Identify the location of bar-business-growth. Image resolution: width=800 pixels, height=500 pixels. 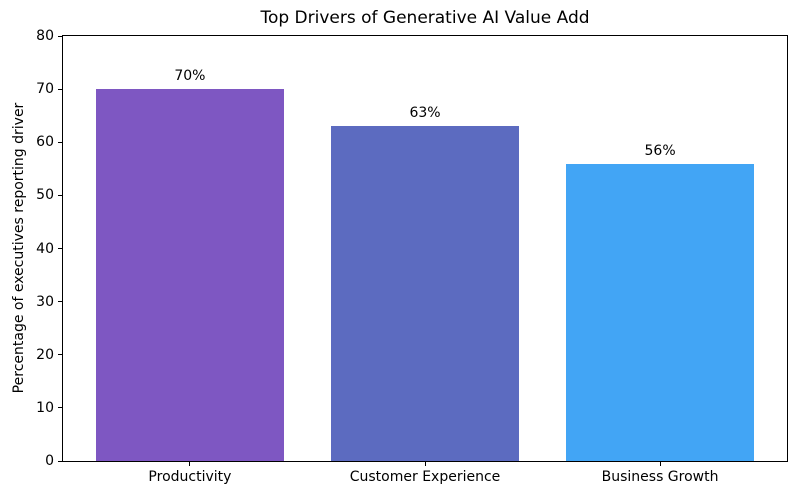
(660, 312).